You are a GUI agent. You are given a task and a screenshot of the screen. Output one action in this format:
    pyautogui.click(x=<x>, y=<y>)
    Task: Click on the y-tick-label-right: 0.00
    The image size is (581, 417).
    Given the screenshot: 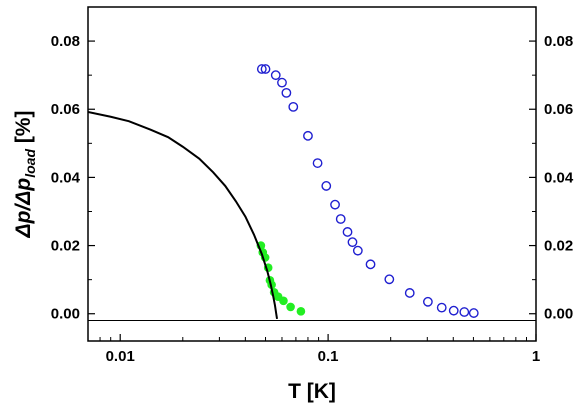 What is the action you would take?
    pyautogui.click(x=558, y=314)
    